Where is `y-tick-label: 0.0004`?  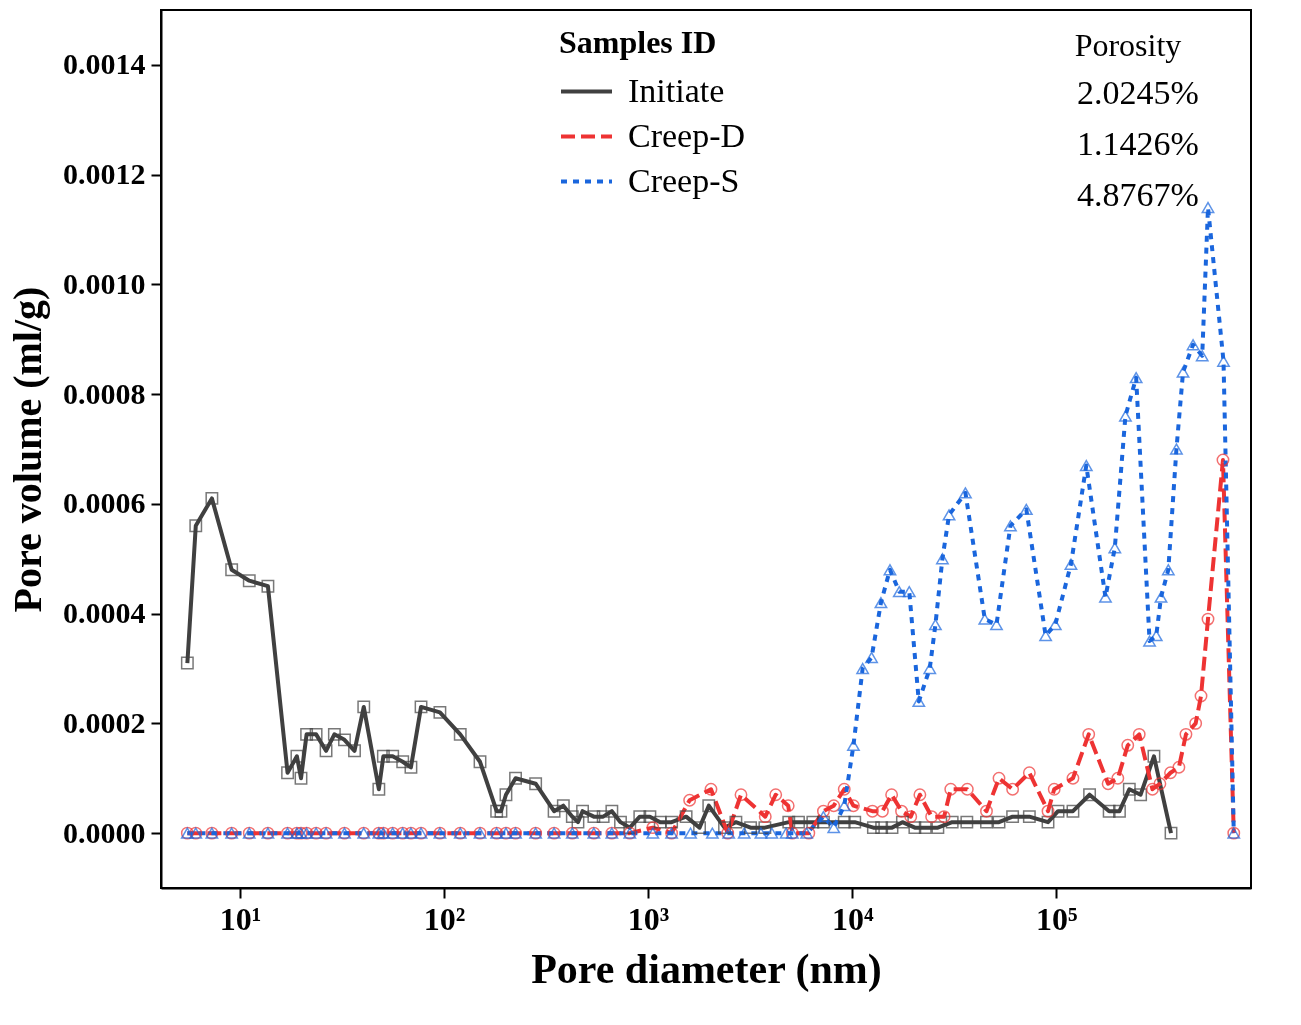
y-tick-label: 0.0004 is located at coordinates (104, 613).